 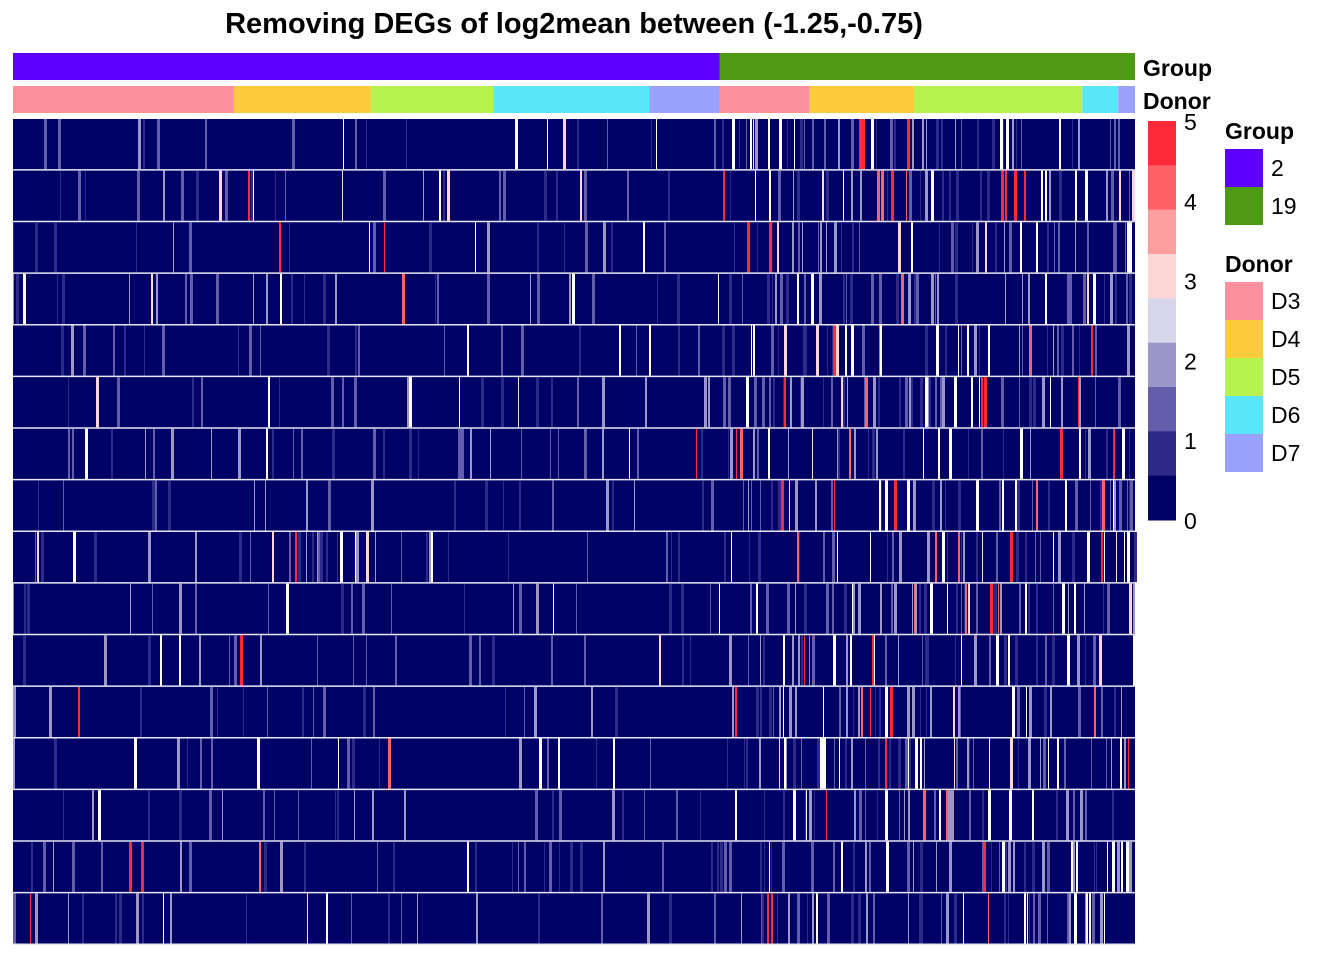 What do you see at coordinates (1162, 276) in the screenshot?
I see `colorbar-step` at bounding box center [1162, 276].